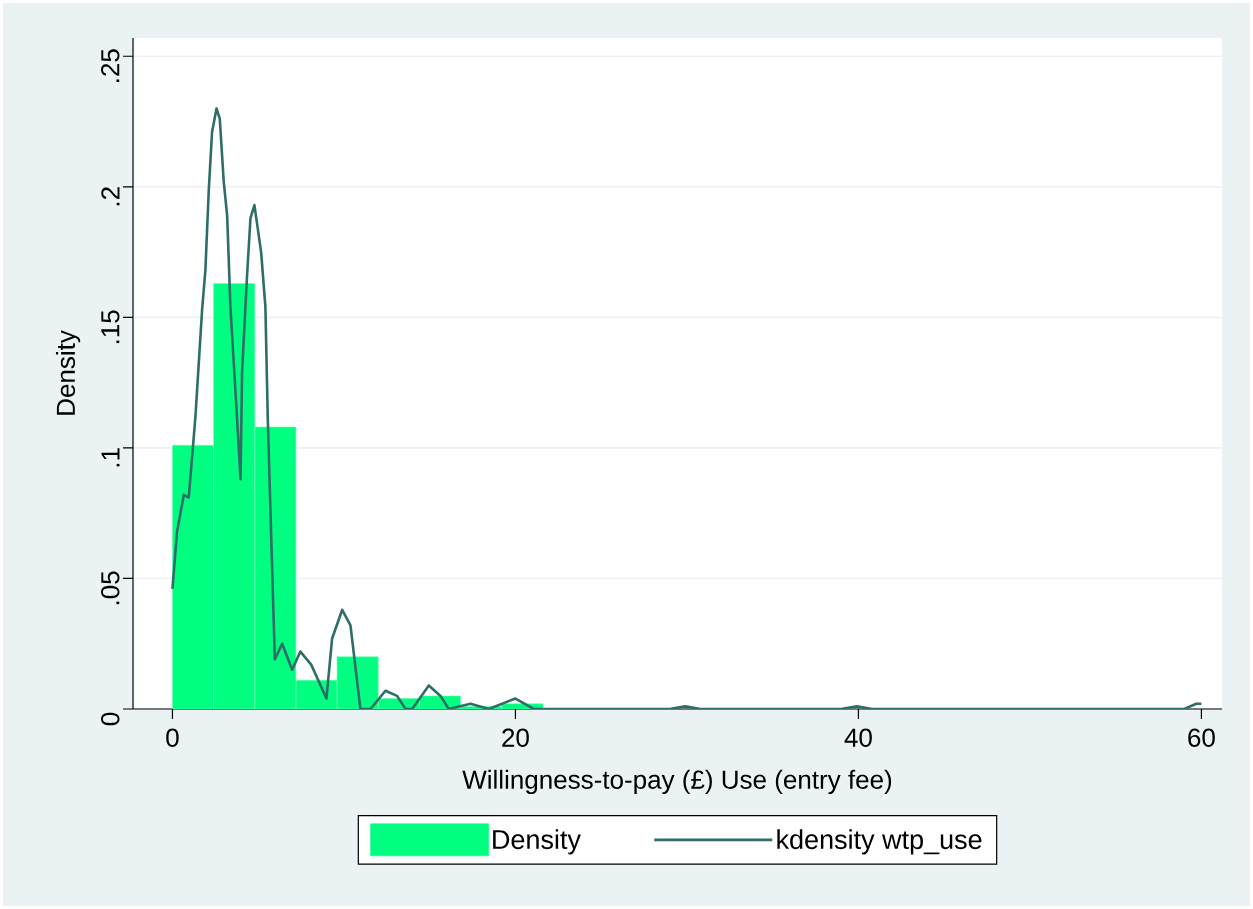 Image resolution: width=1253 pixels, height=909 pixels. What do you see at coordinates (858, 737) in the screenshot?
I see `x-tick-label: 40` at bounding box center [858, 737].